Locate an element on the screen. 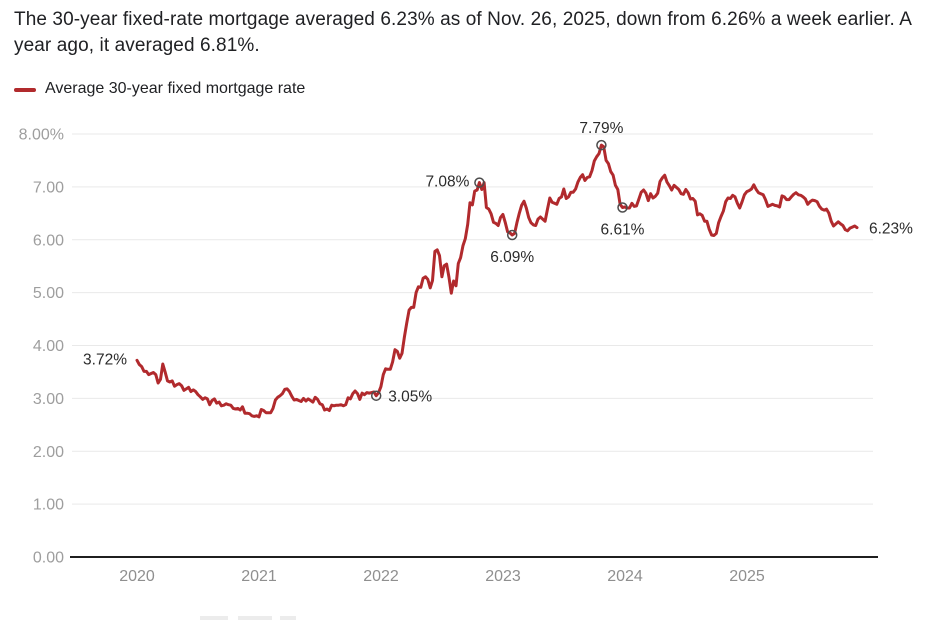 The height and width of the screenshot is (620, 930). y-axis-tick-label: 4.00 is located at coordinates (48, 346).